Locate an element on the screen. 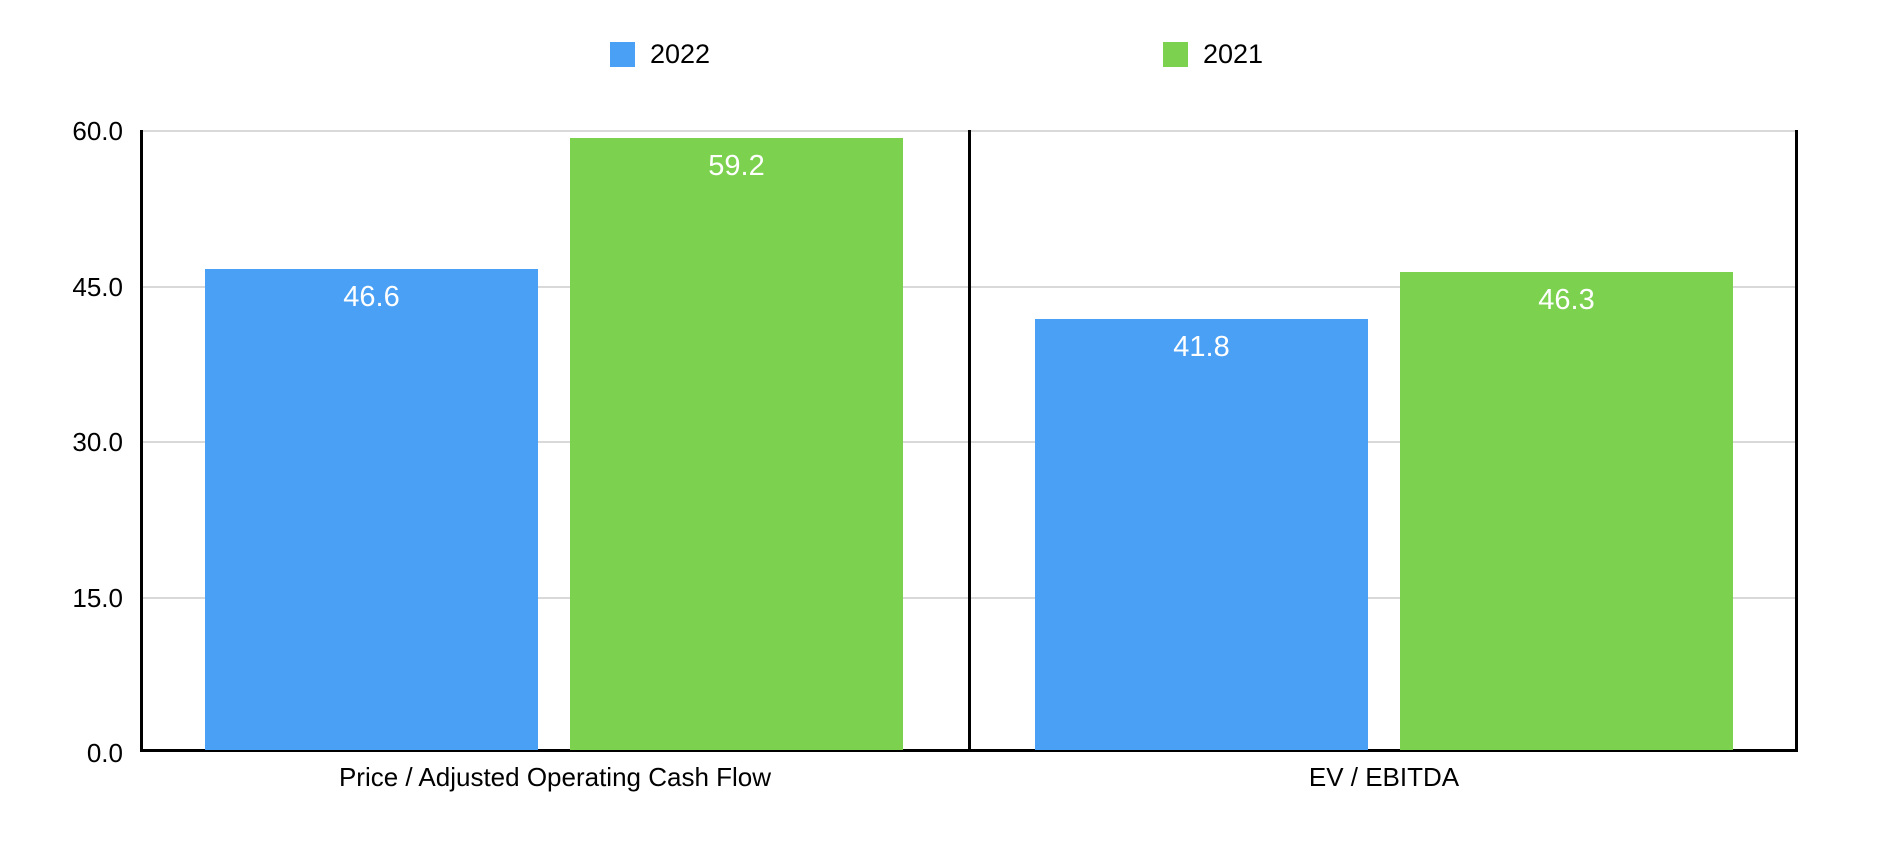 This screenshot has height=854, width=1894. axis-left is located at coordinates (141, 441).